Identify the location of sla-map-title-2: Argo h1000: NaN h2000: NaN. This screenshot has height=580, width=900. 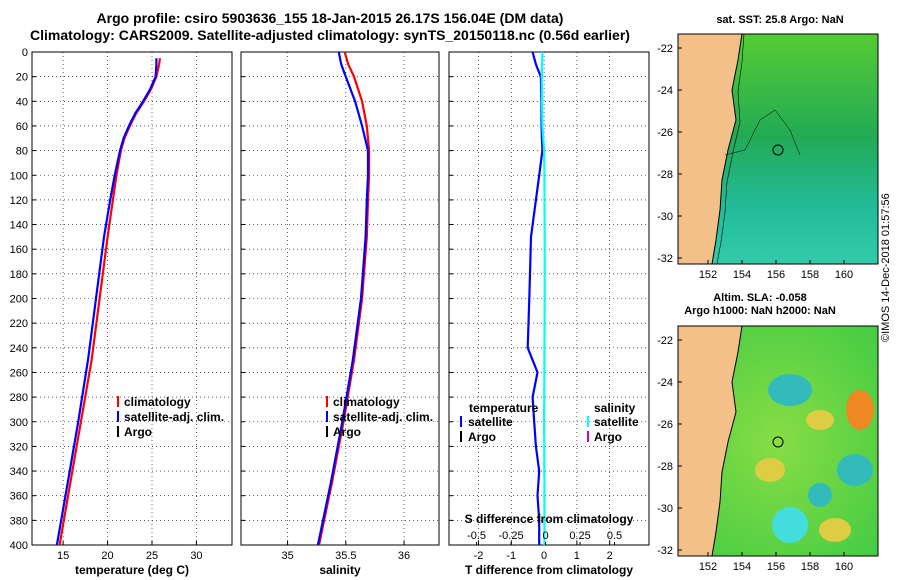
(760, 311).